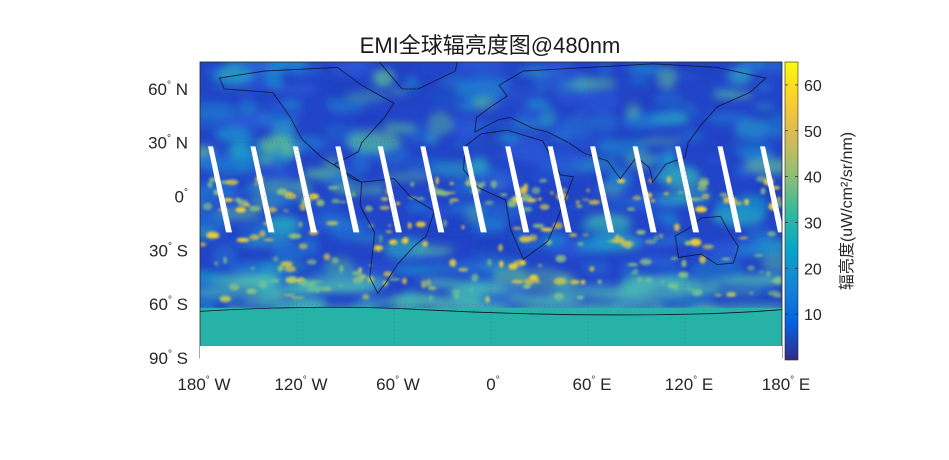 This screenshot has height=460, width=949. What do you see at coordinates (813, 178) in the screenshot?
I see `colorbar-tick-label: 40` at bounding box center [813, 178].